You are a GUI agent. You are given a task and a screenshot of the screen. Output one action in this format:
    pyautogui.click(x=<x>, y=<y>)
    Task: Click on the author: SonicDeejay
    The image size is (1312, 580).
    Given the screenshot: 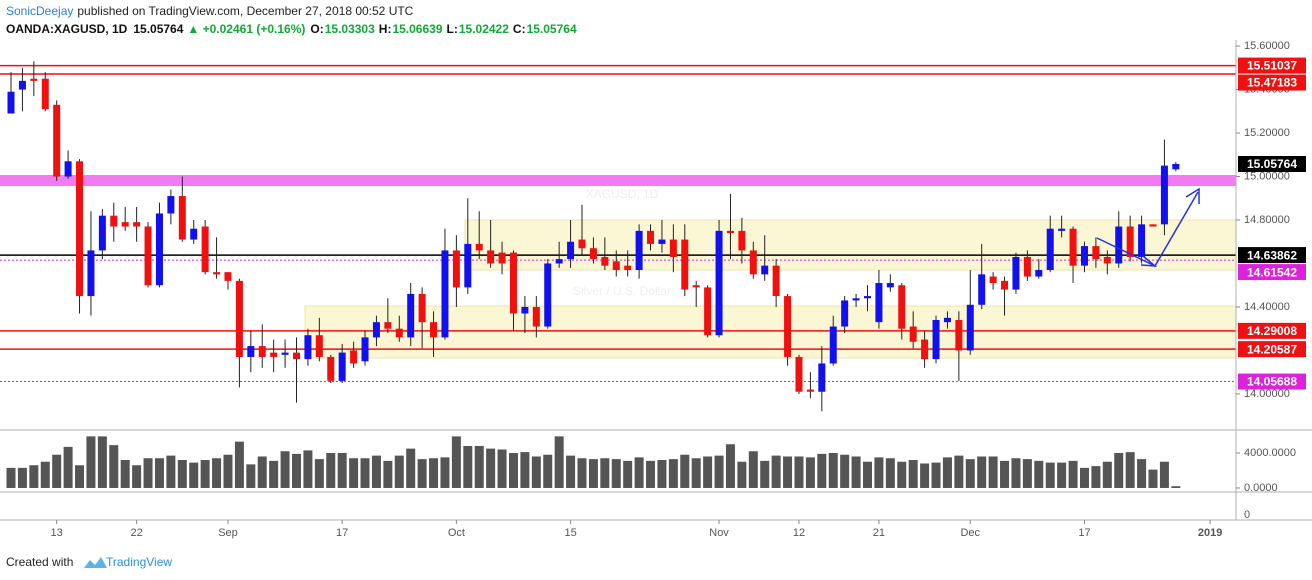 What is the action you would take?
    pyautogui.click(x=39, y=11)
    